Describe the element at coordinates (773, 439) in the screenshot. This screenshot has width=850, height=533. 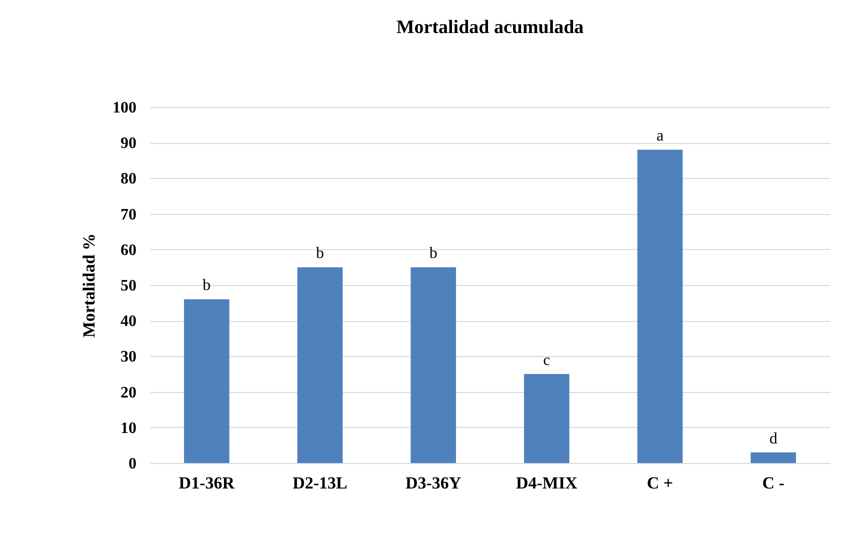
I see `annotation: d` at that location.